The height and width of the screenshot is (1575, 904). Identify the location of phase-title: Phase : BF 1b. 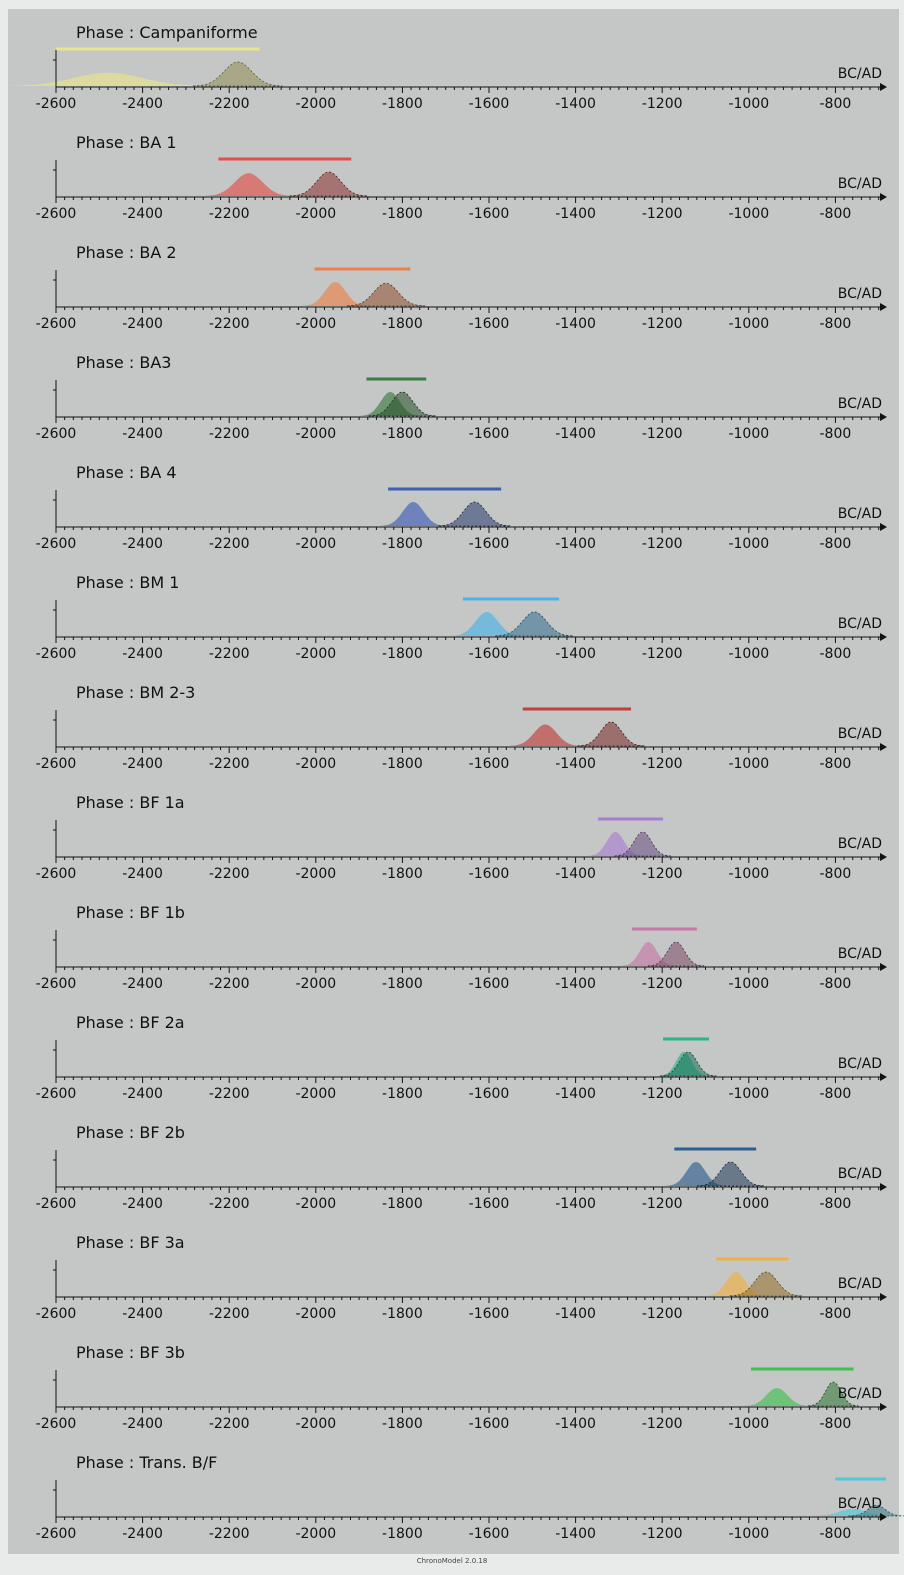
(130, 912).